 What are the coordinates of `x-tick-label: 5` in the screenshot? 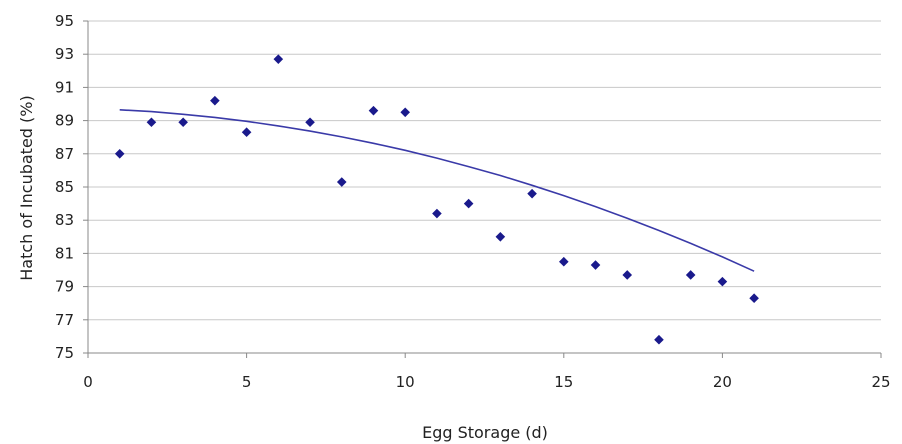 It's located at (247, 382).